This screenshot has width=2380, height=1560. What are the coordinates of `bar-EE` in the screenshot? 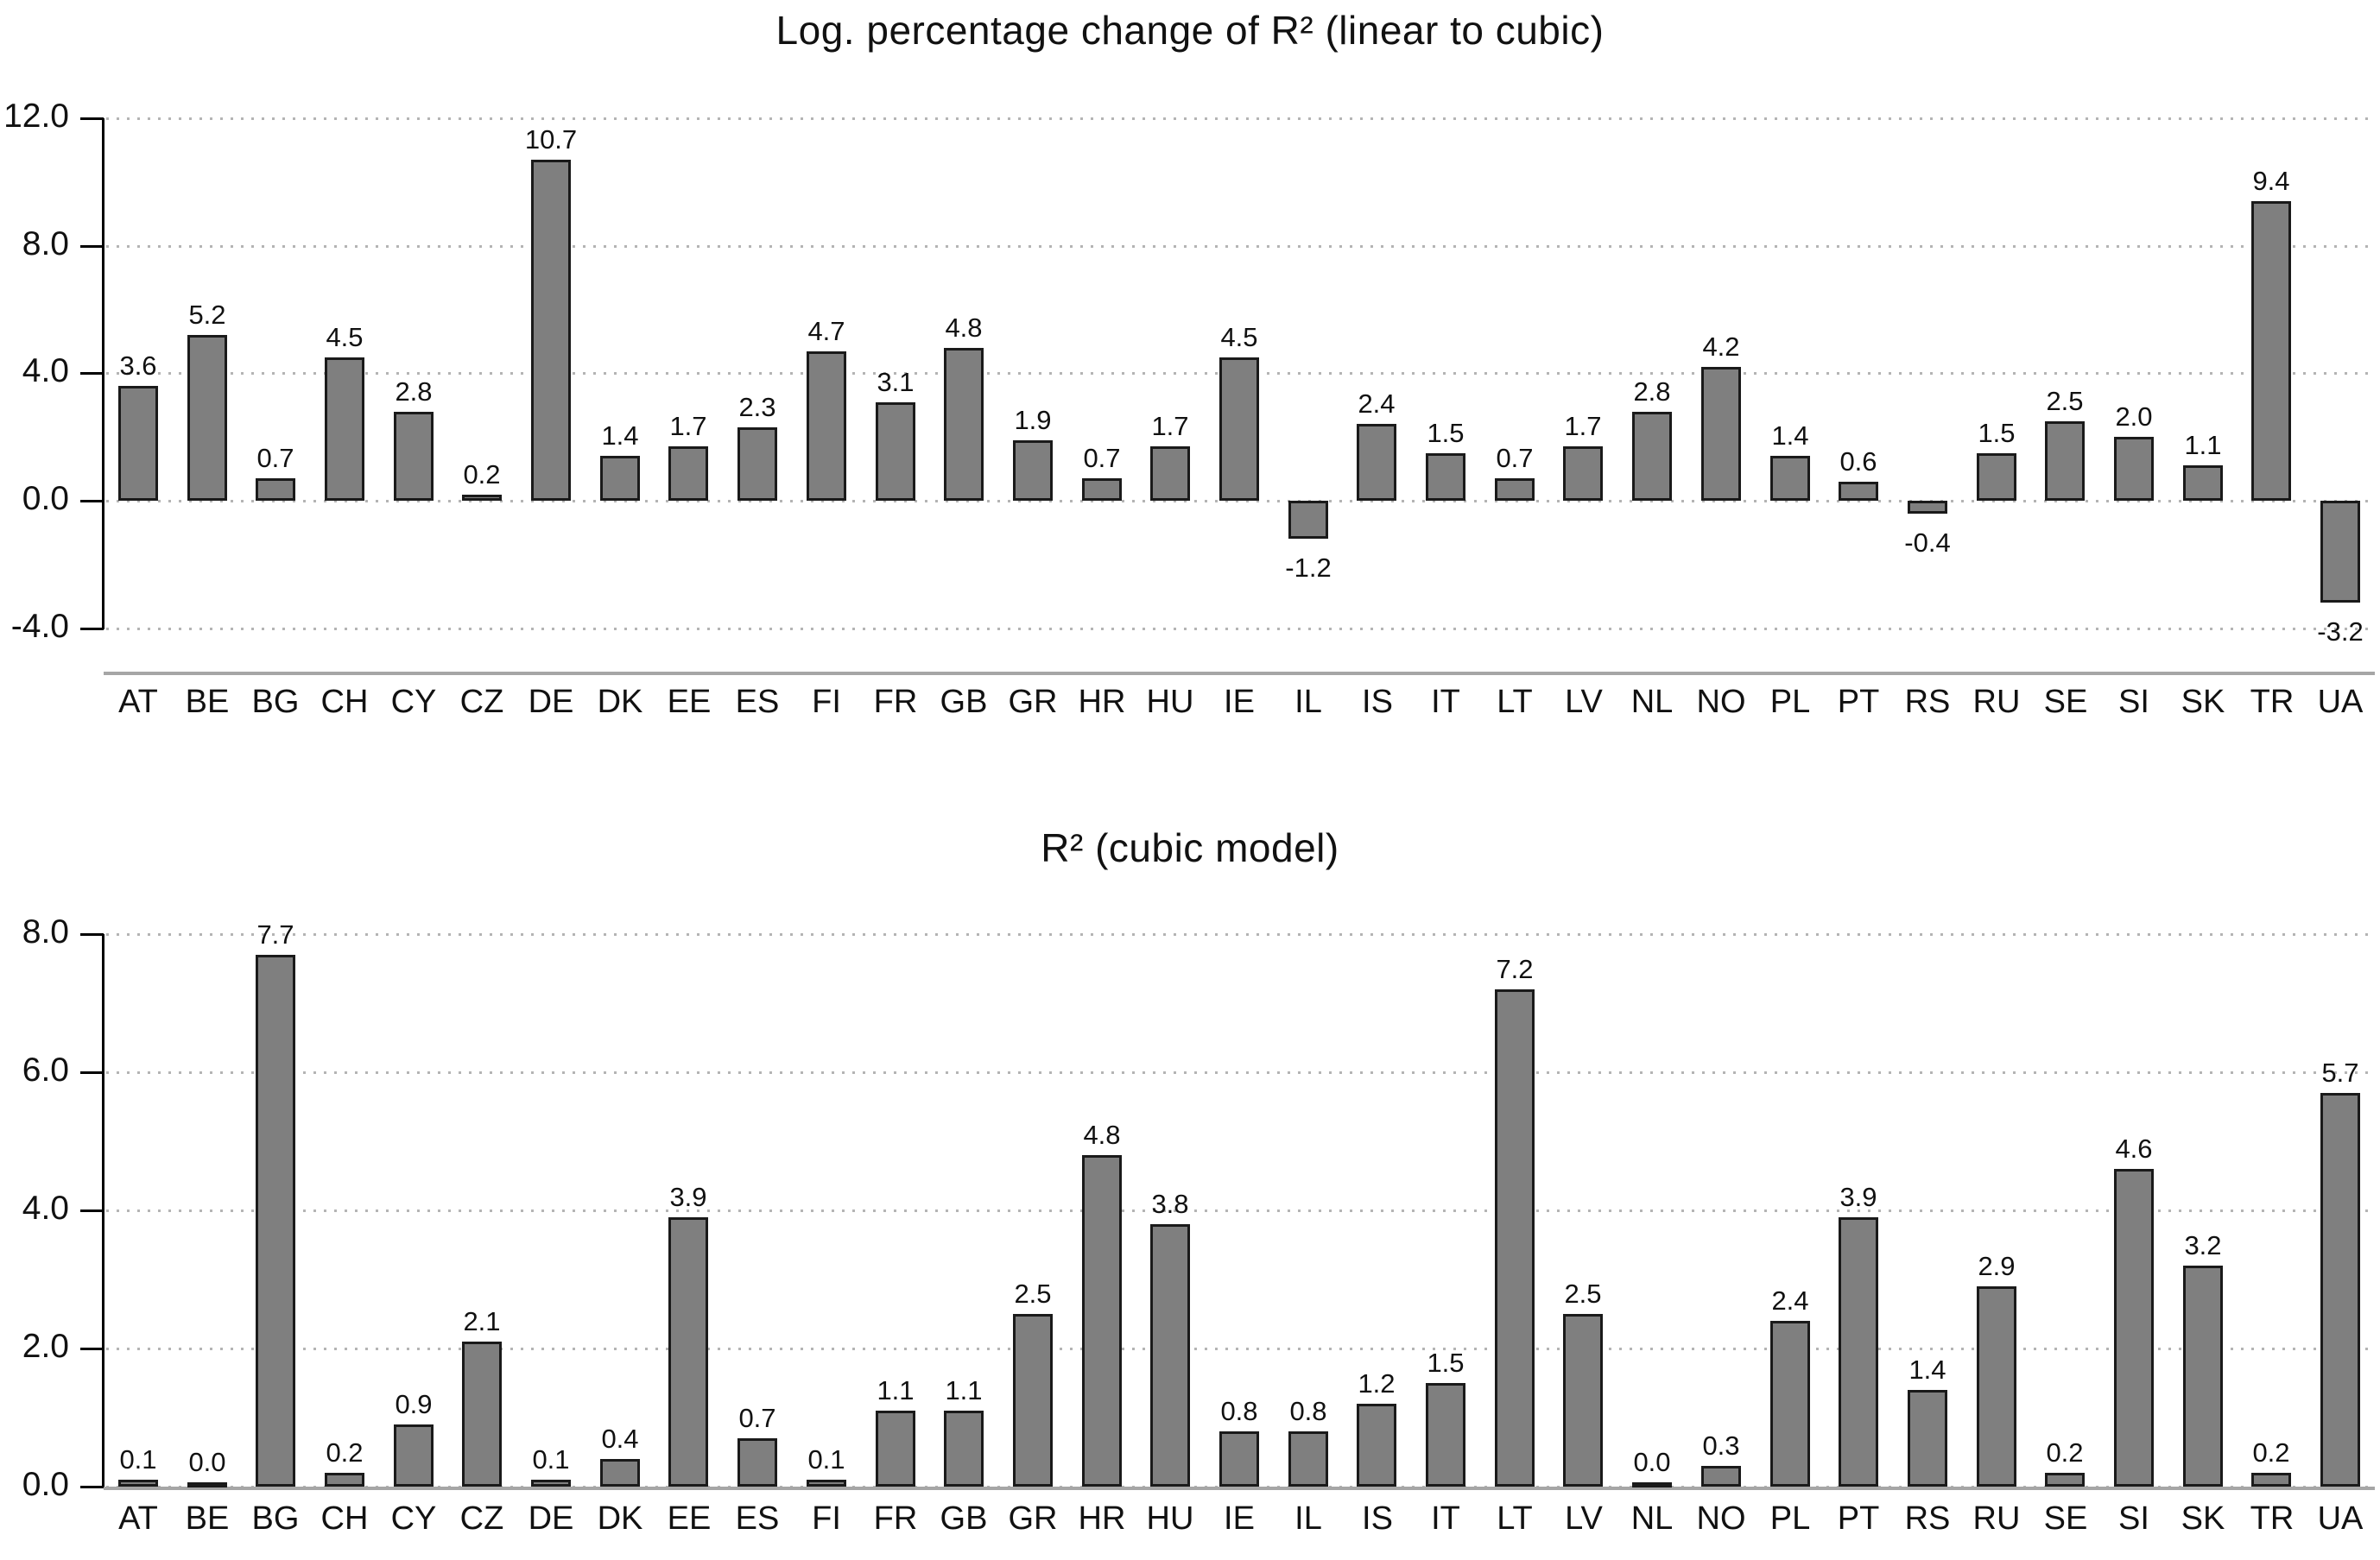 It's located at (688, 1352).